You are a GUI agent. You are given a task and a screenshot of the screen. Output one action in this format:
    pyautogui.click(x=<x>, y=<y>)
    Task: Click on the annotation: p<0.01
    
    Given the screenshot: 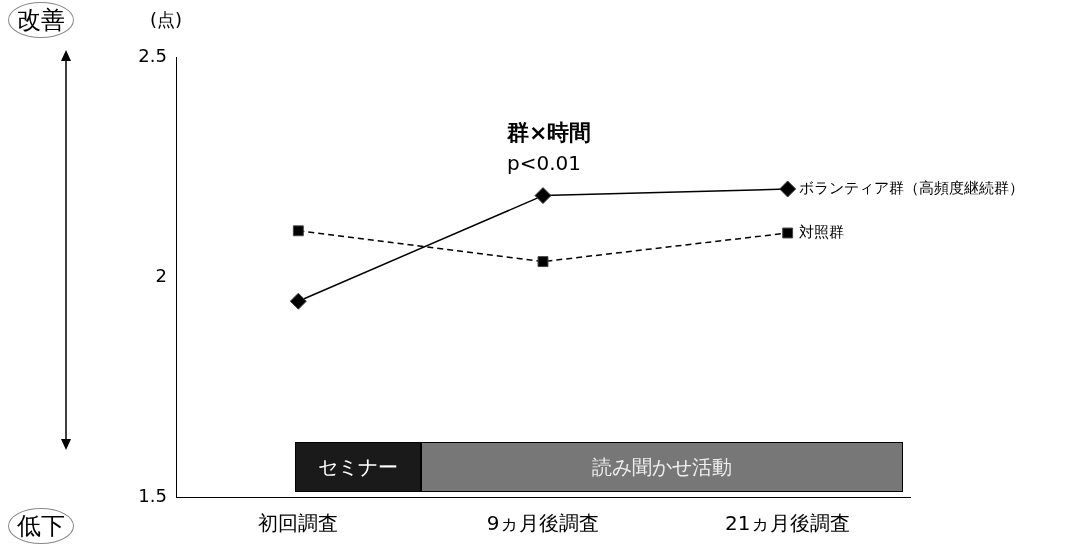 What is the action you would take?
    pyautogui.click(x=544, y=163)
    